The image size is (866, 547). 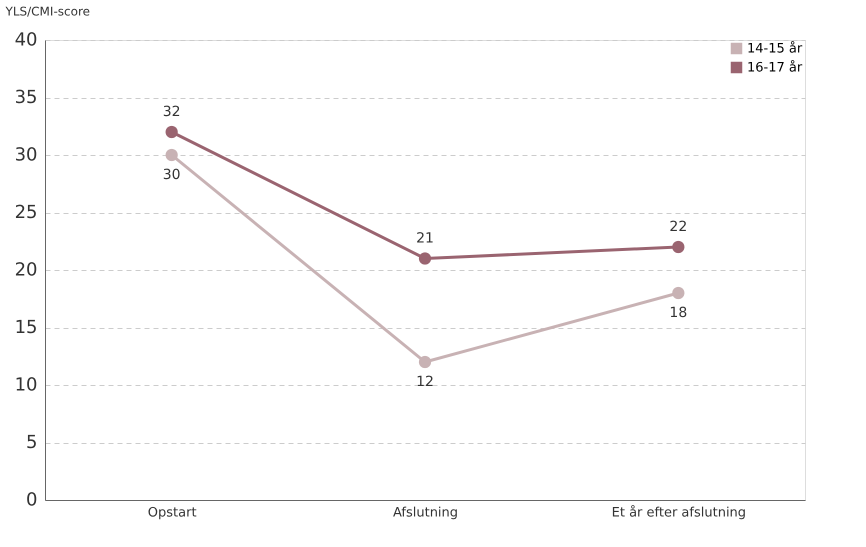 I want to click on legend-label: 14-15 år, so click(x=775, y=48).